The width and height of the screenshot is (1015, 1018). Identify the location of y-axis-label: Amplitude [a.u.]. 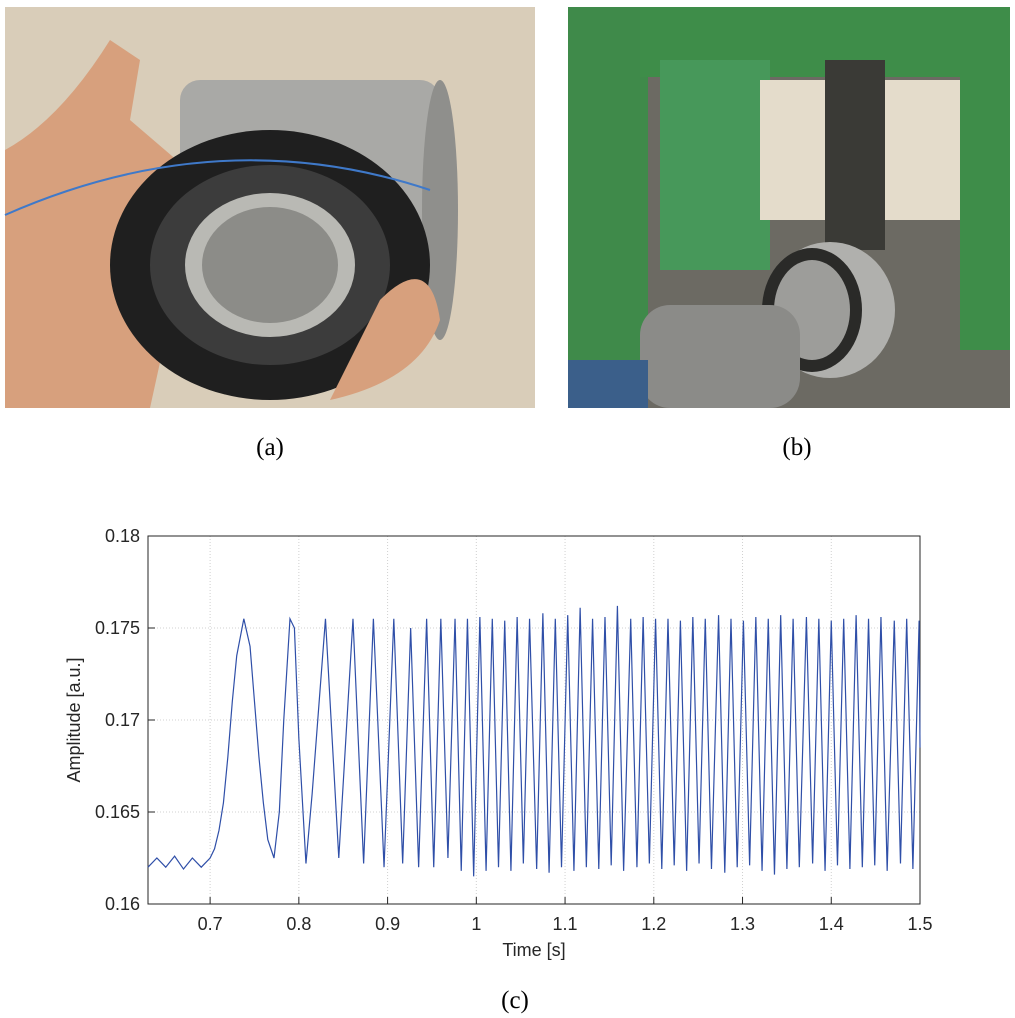
(74, 719).